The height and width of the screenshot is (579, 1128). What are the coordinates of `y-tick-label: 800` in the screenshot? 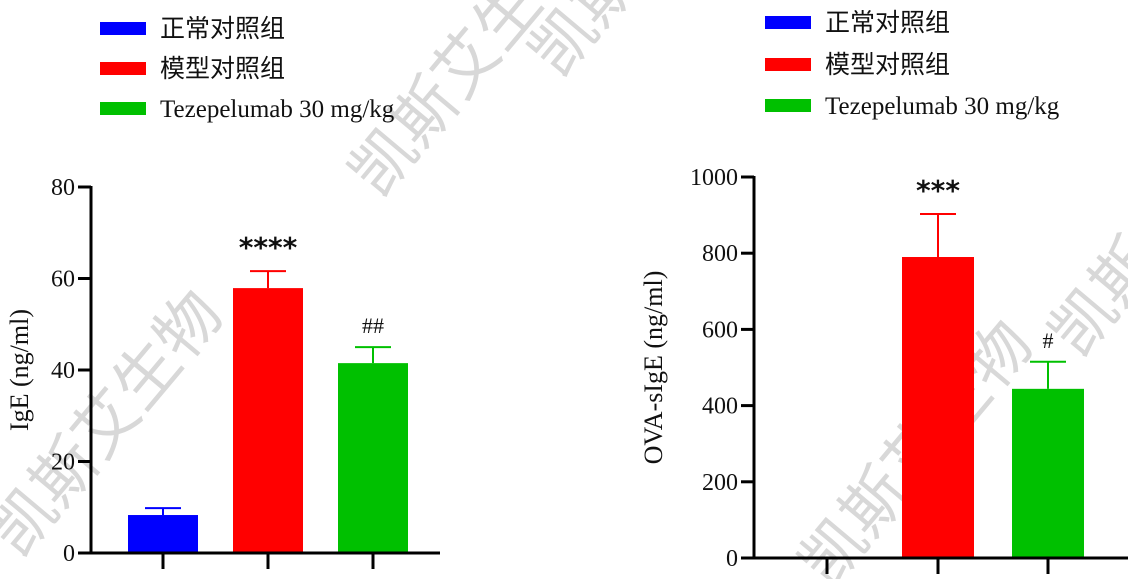 It's located at (720, 254).